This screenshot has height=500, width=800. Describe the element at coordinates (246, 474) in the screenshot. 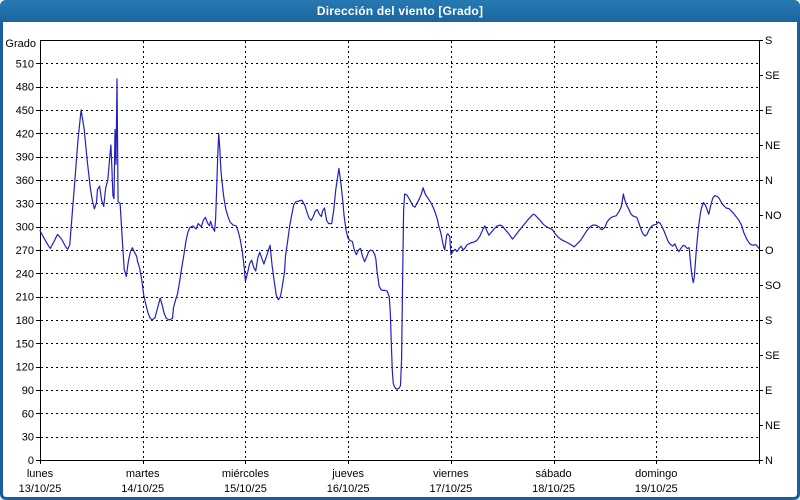

I see `day-name-label: miércoles` at that location.